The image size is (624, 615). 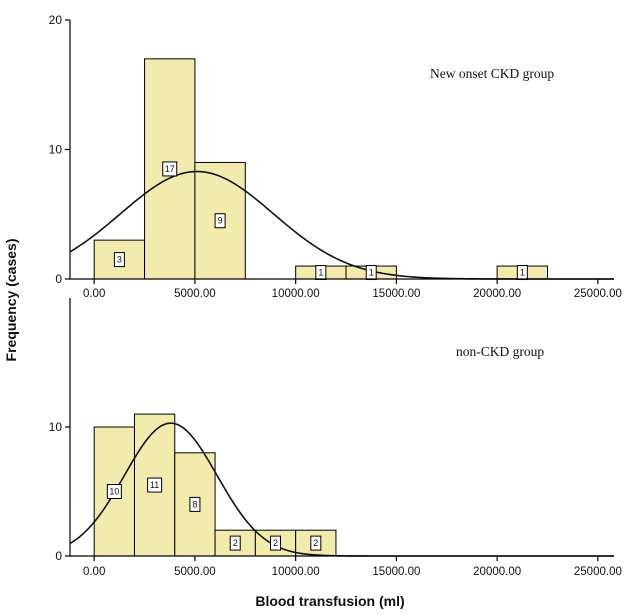 I want to click on y-axis-title: Frequency (cases), so click(x=11, y=300).